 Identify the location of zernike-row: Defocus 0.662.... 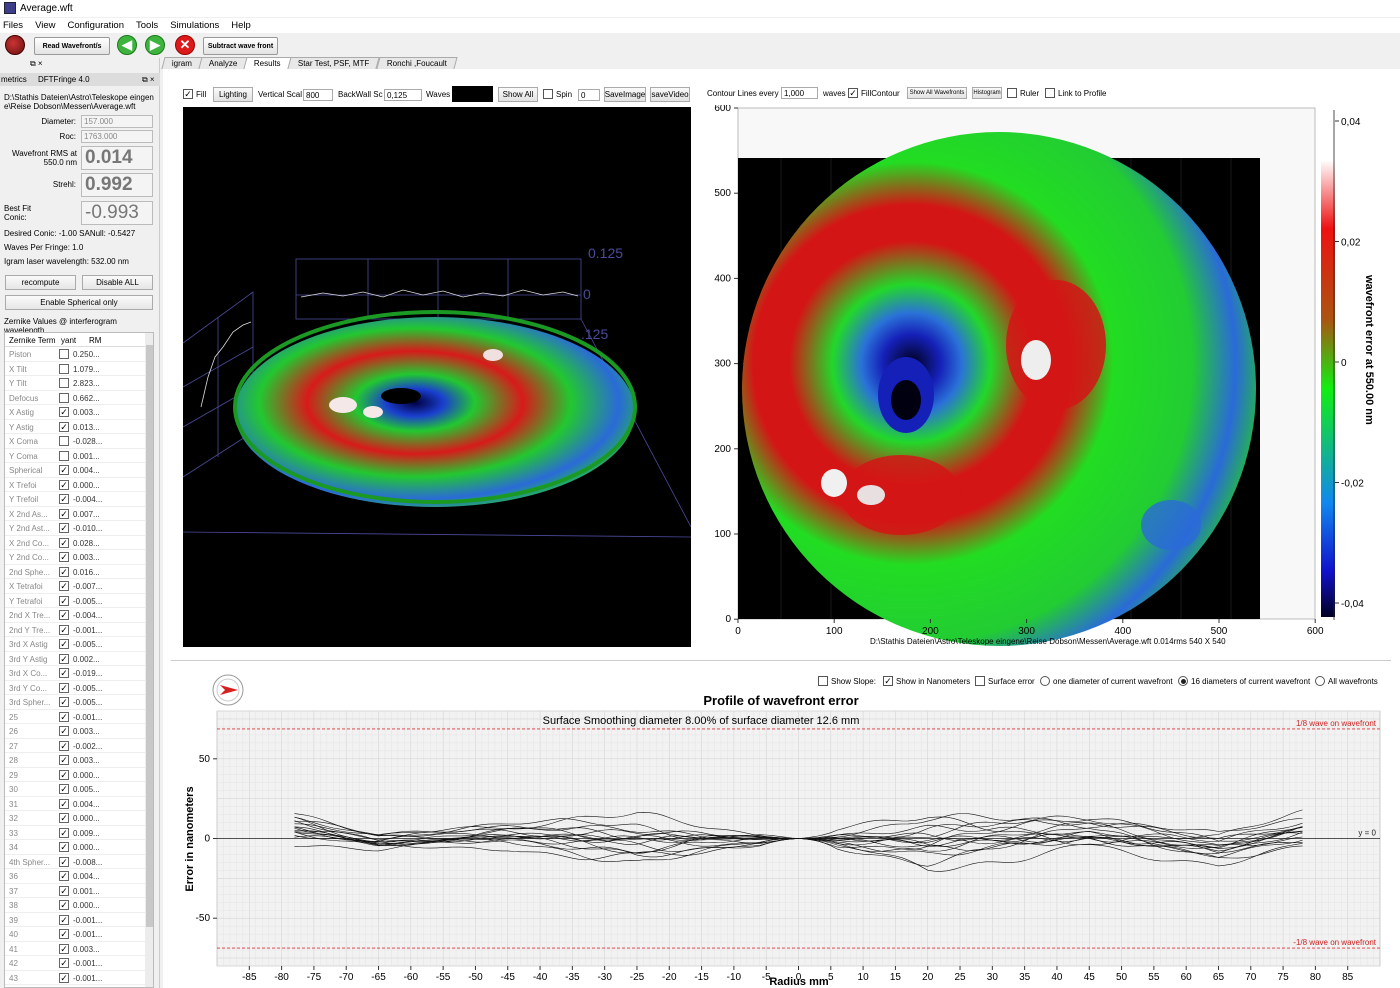
(75, 398).